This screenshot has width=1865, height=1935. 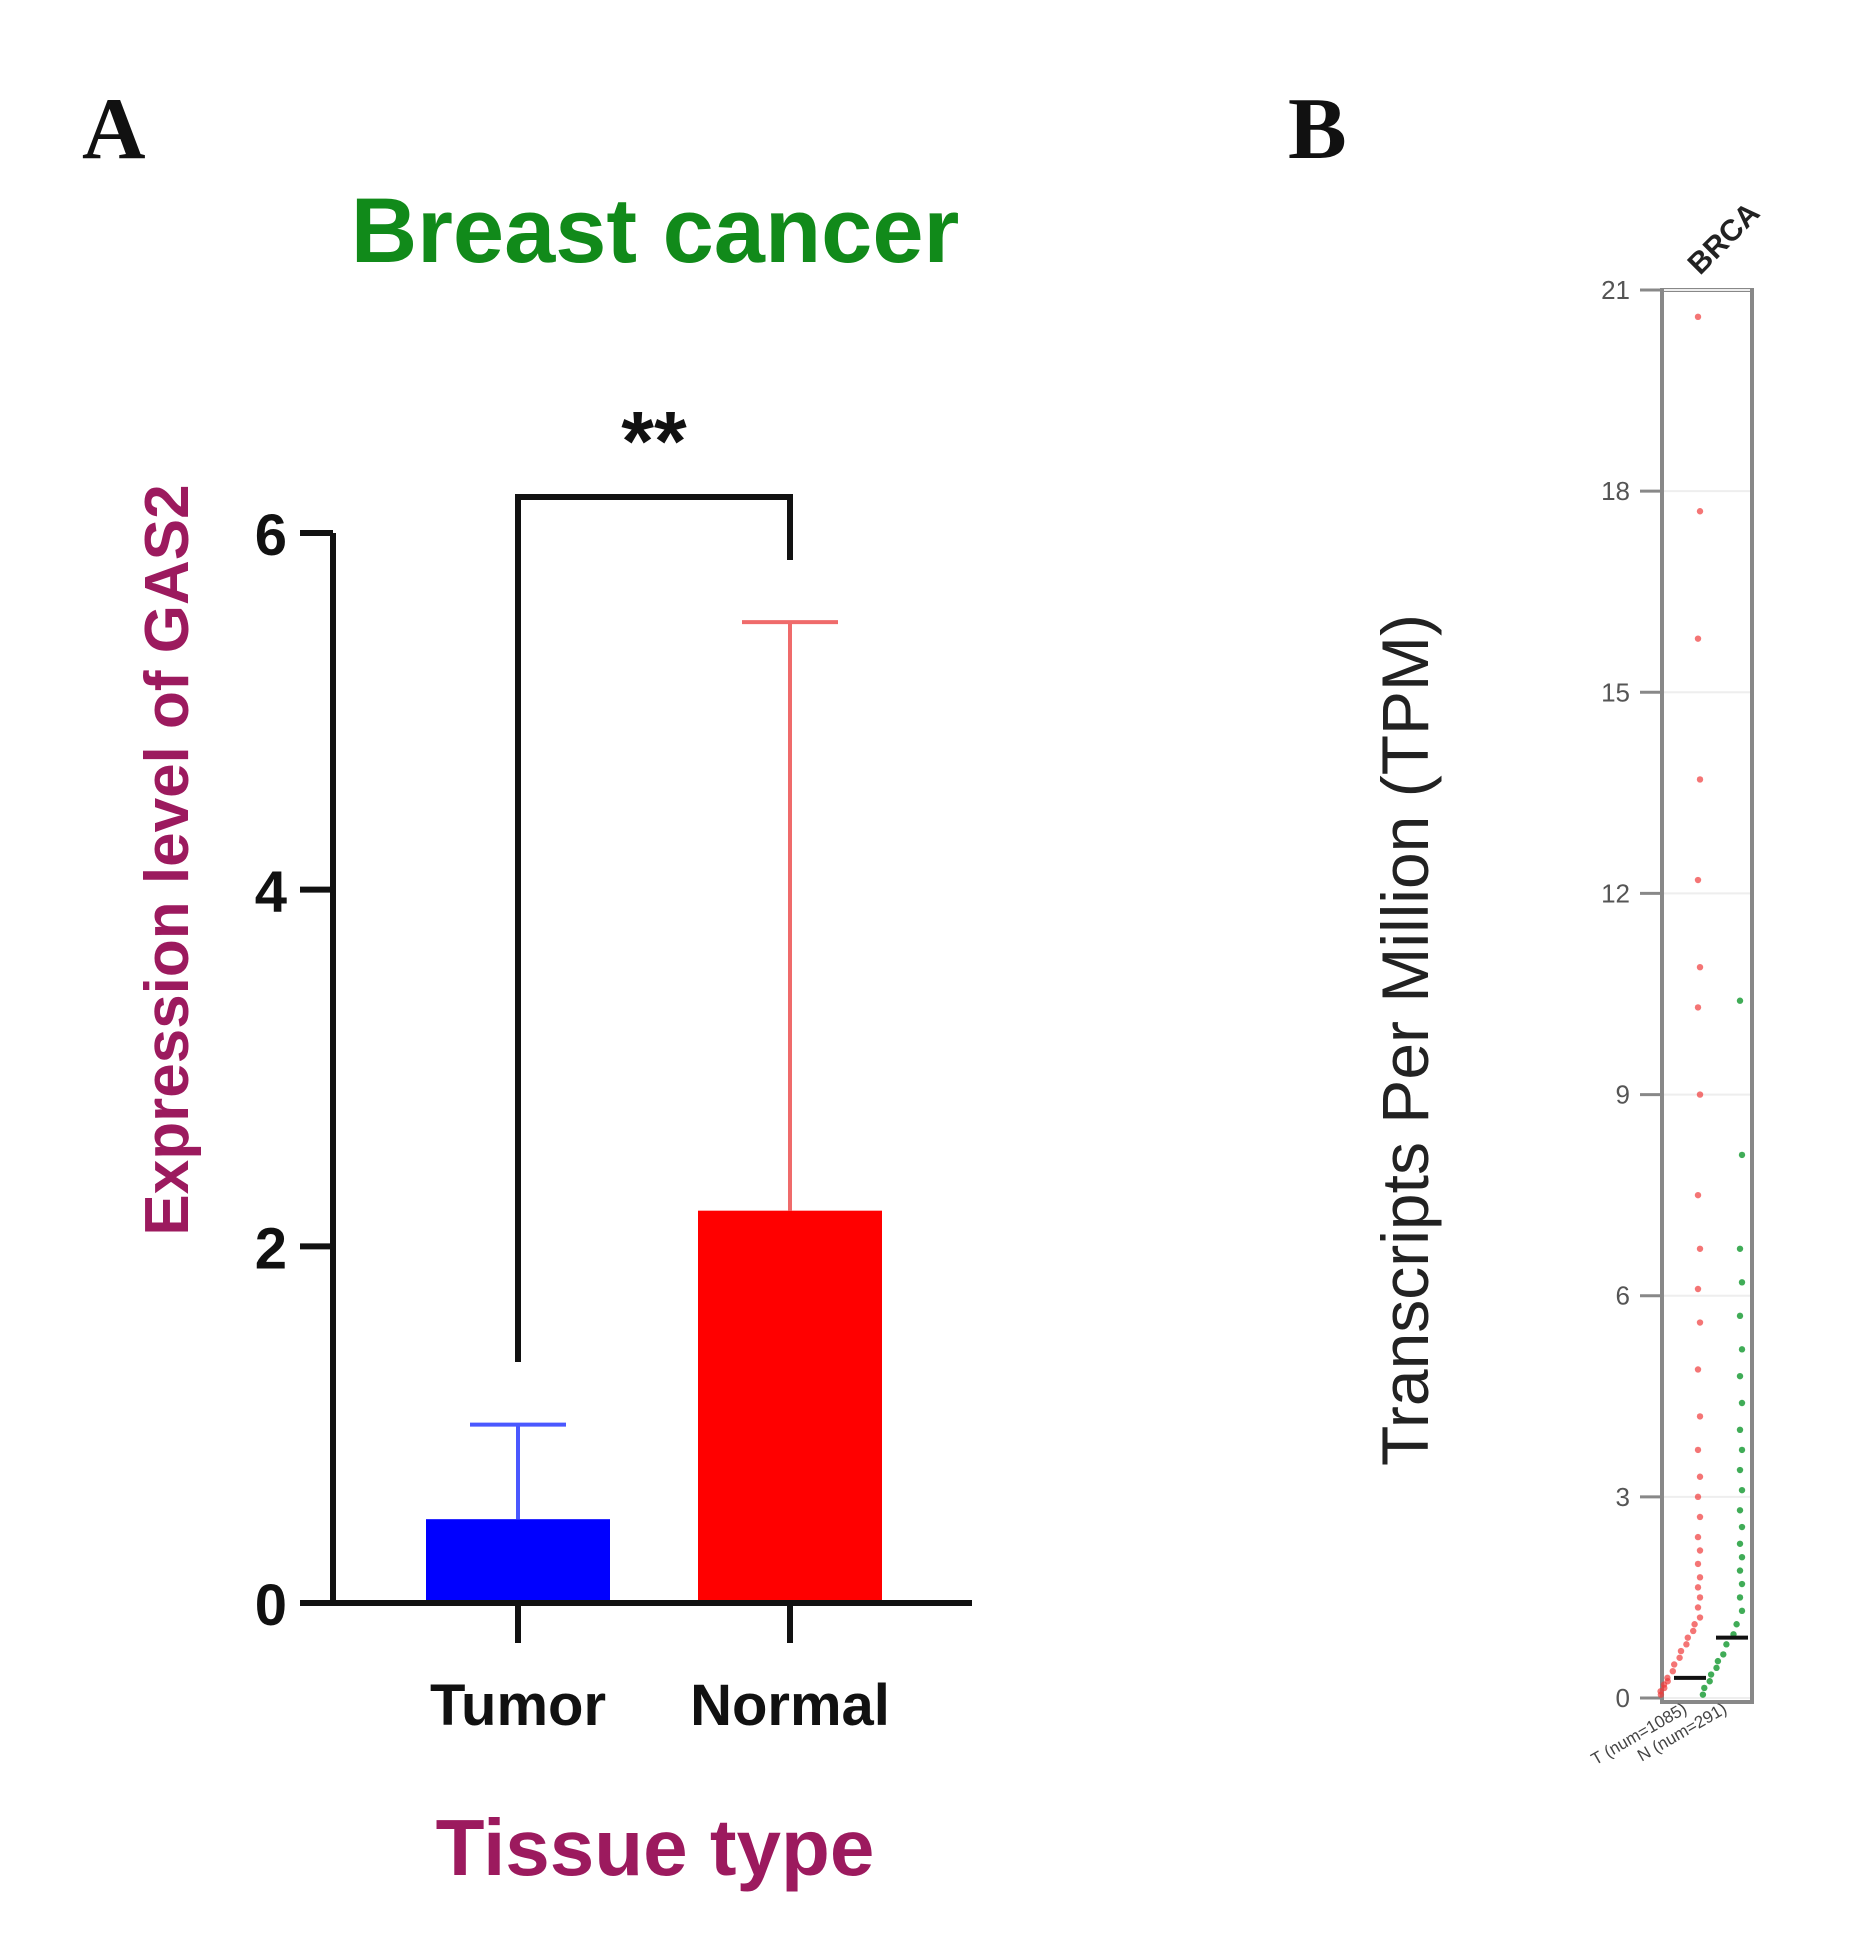 I want to click on y-tick-label: 3, so click(x=1623, y=1497).